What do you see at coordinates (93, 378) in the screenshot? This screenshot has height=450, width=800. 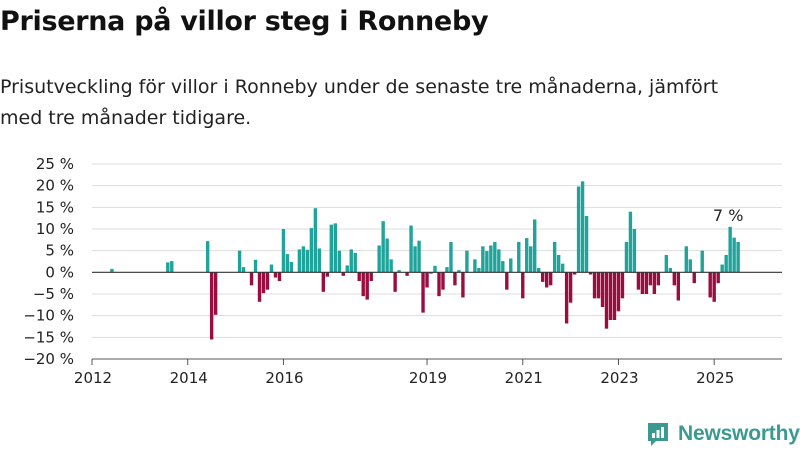 I see `x-tick-label: 2012` at bounding box center [93, 378].